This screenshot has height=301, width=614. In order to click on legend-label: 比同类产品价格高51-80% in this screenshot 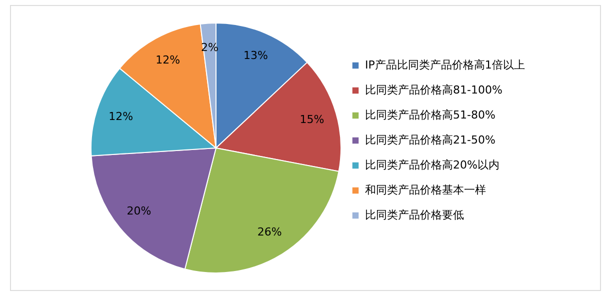, I will do `click(430, 115)`.